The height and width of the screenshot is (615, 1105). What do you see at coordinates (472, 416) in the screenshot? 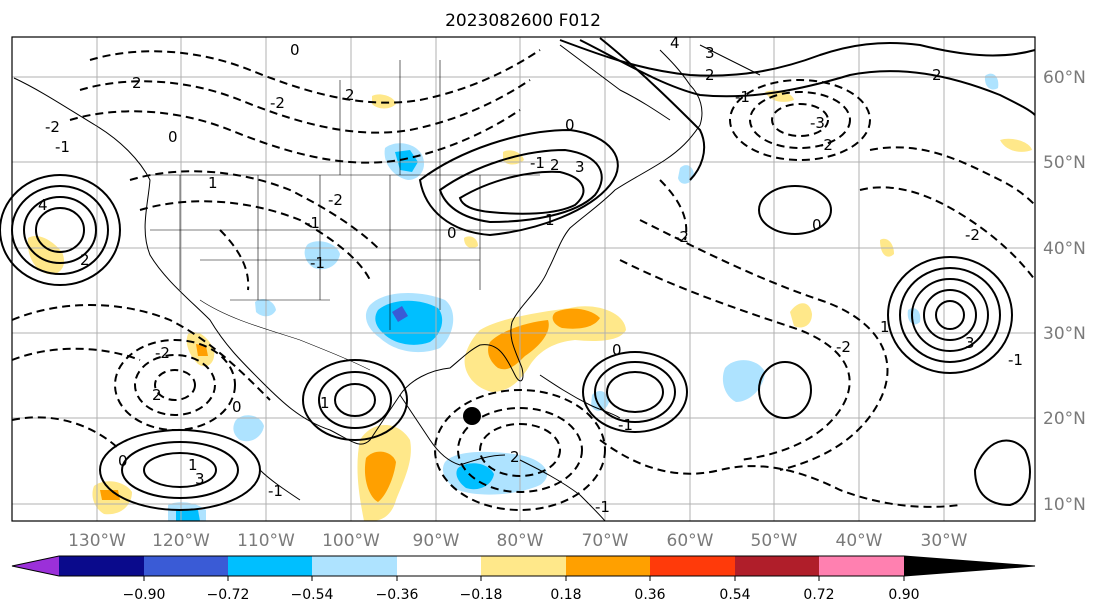
I see `storm-center-marker` at bounding box center [472, 416].